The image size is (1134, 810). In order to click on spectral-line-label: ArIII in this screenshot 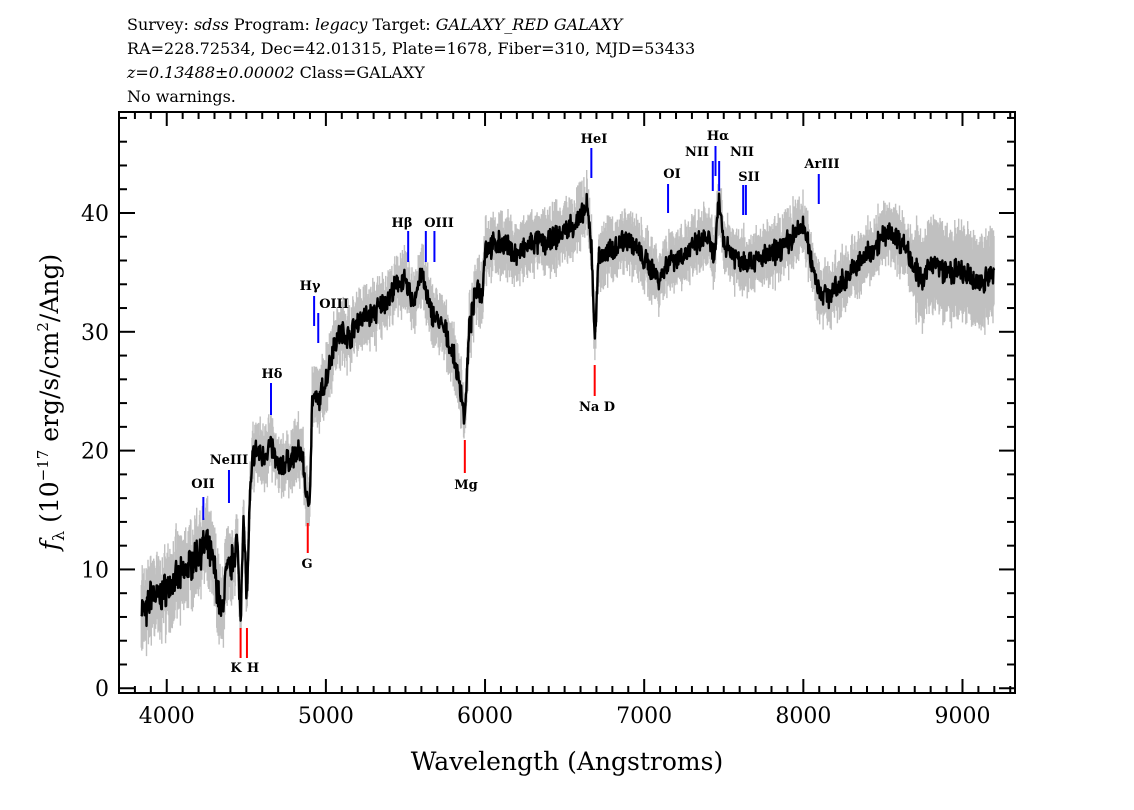, I will do `click(821, 164)`.